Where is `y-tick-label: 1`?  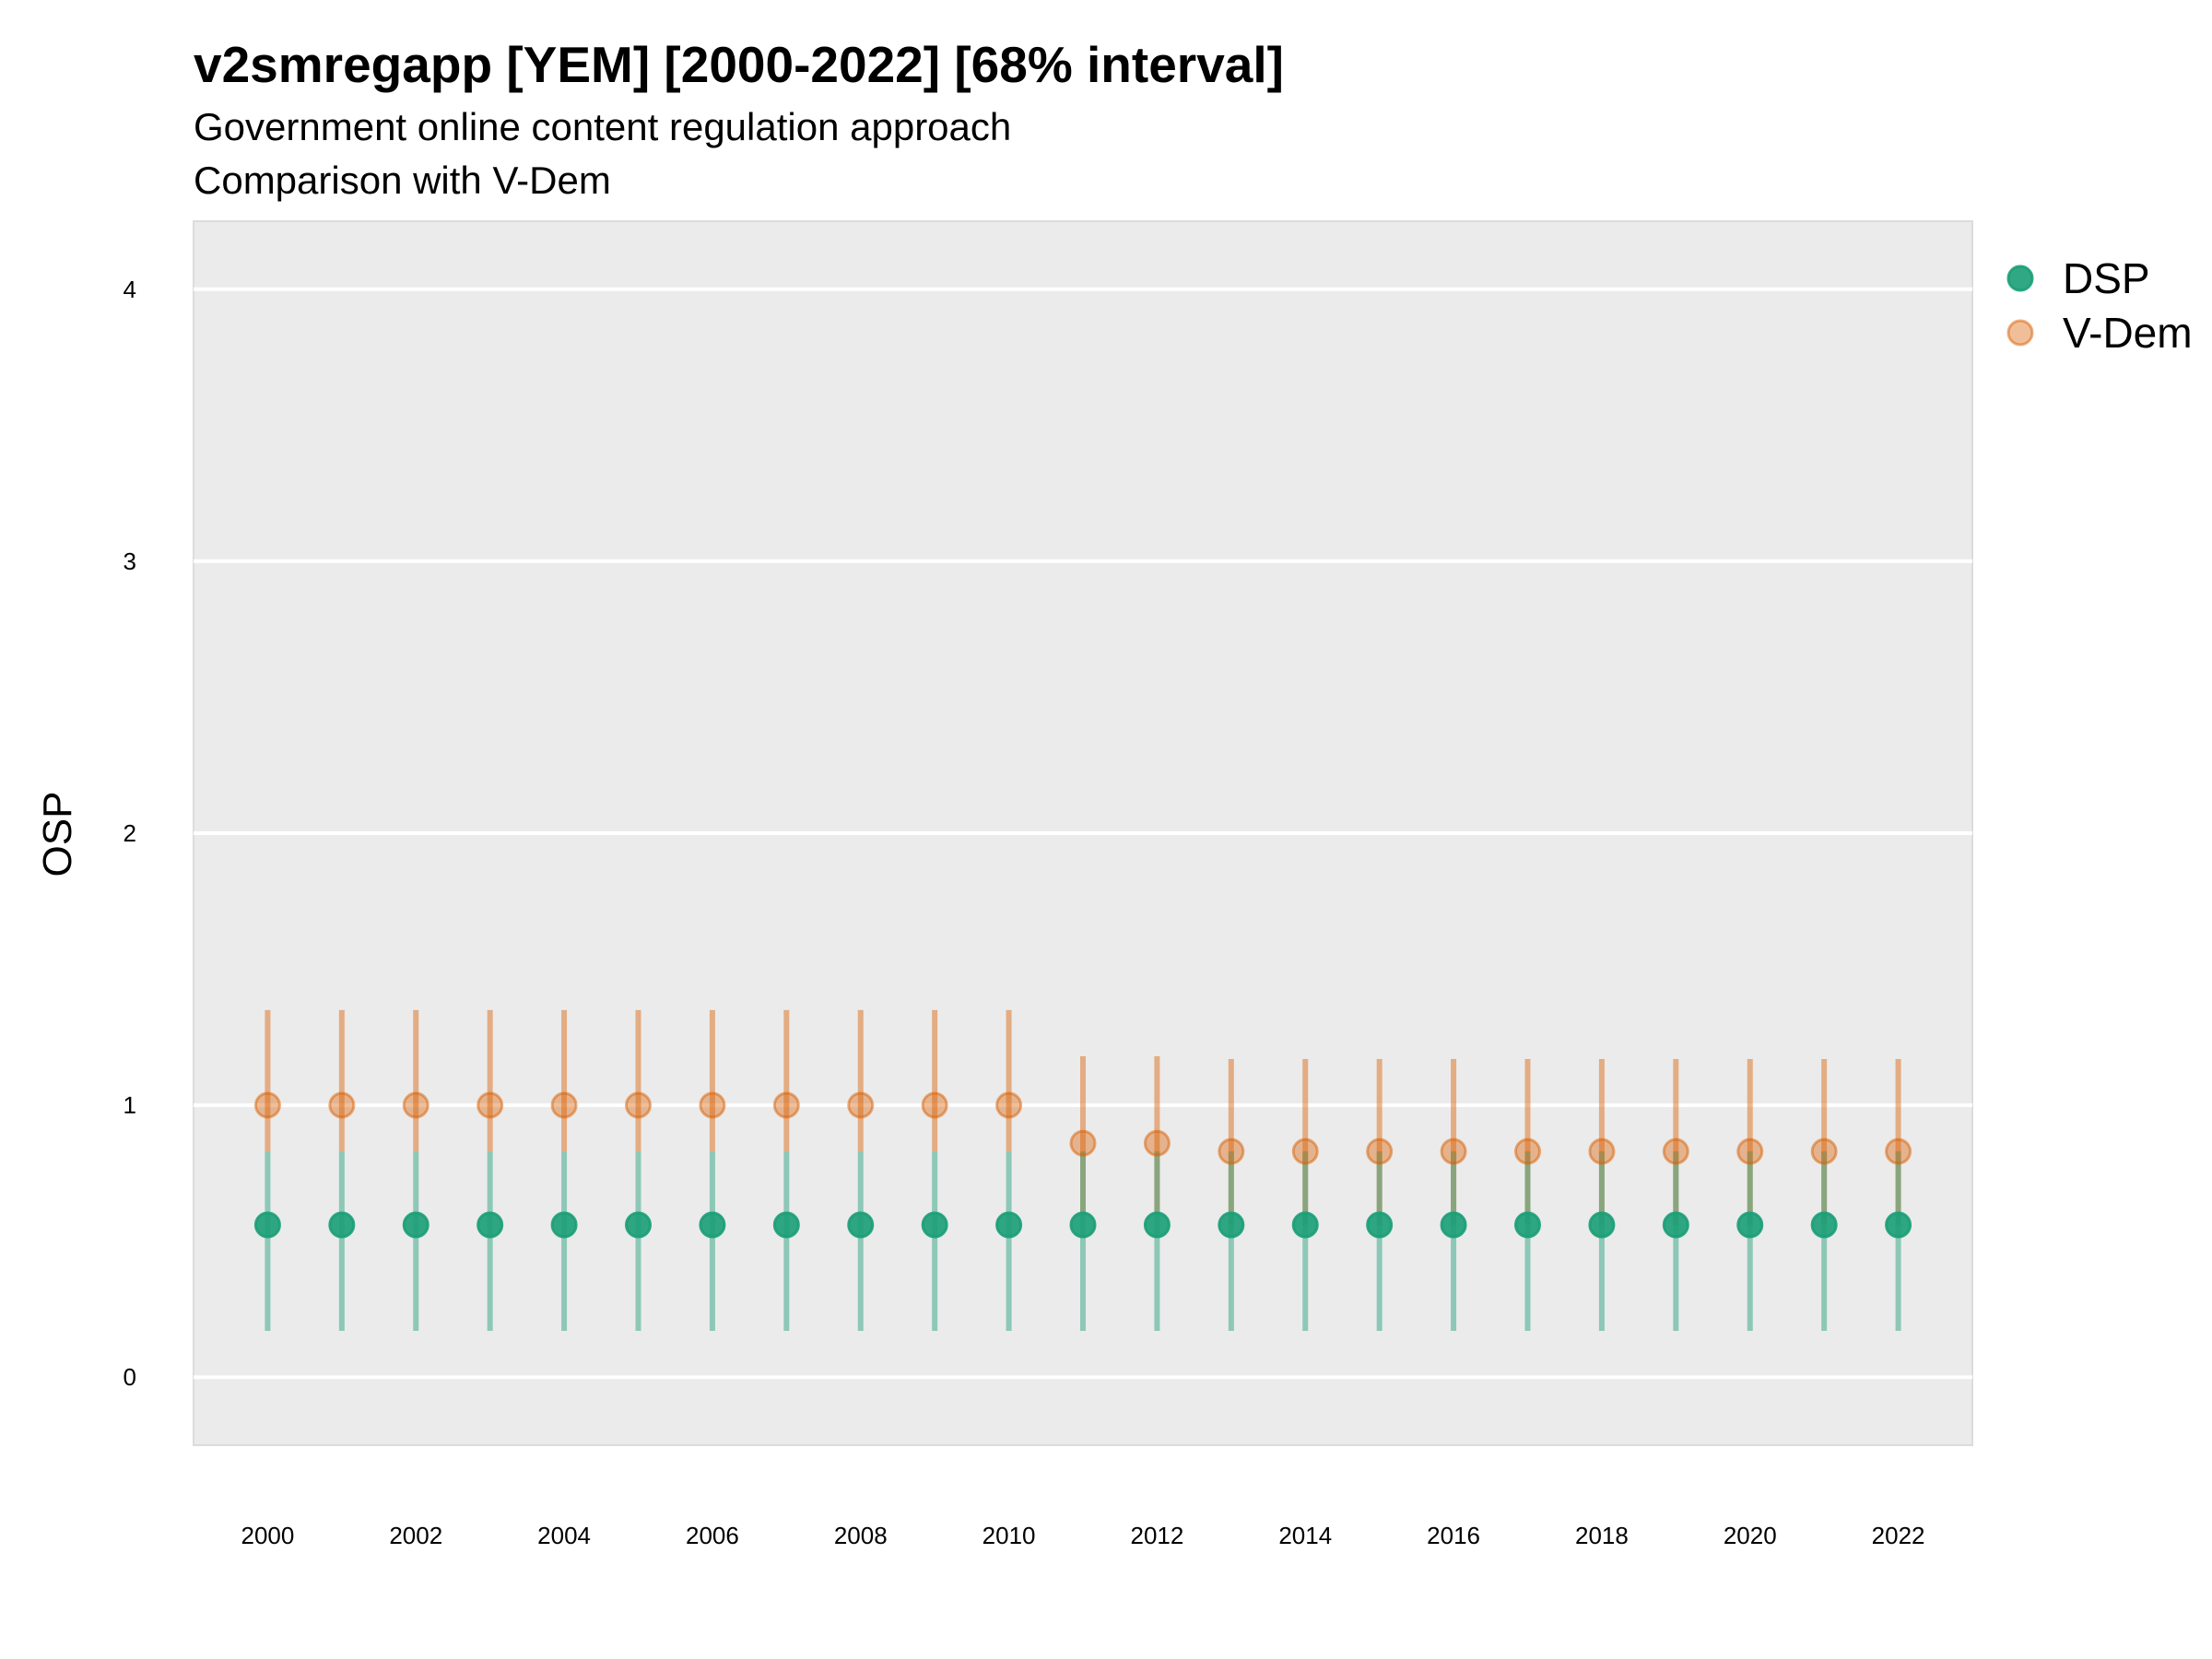
y-tick-label: 1 is located at coordinates (130, 1105).